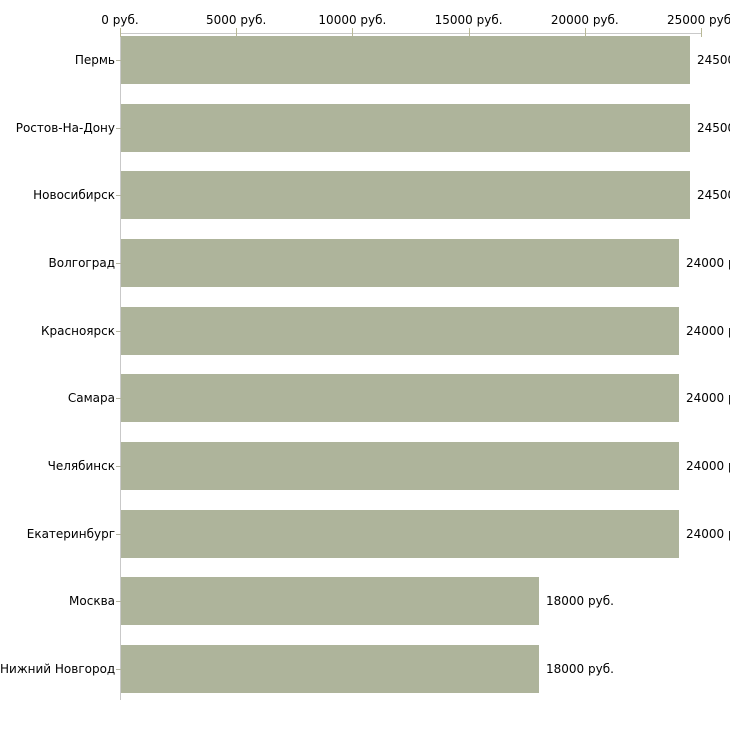  Describe the element at coordinates (120, 366) in the screenshot. I see `y-axis-line` at that location.